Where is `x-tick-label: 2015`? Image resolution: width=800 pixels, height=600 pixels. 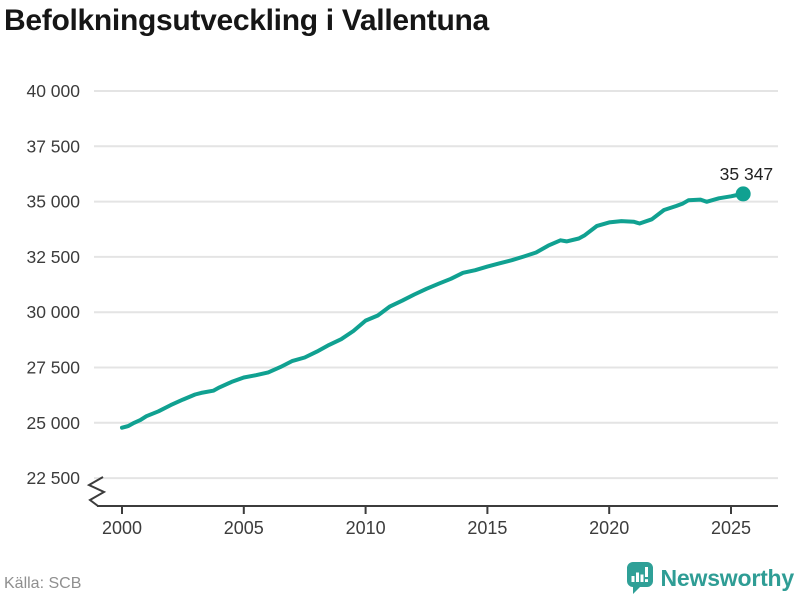
x-tick-label: 2015 is located at coordinates (487, 528).